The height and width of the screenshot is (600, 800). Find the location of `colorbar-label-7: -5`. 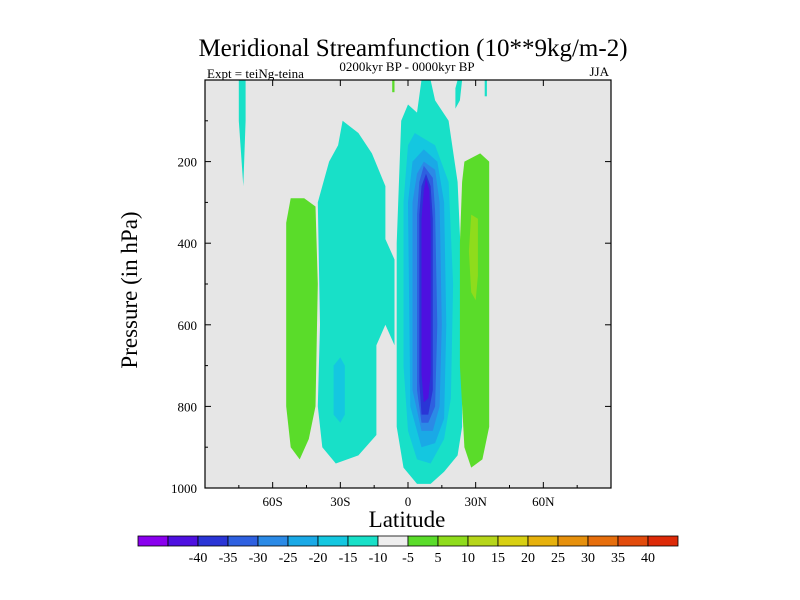

colorbar-label-7: -5 is located at coordinates (408, 558).